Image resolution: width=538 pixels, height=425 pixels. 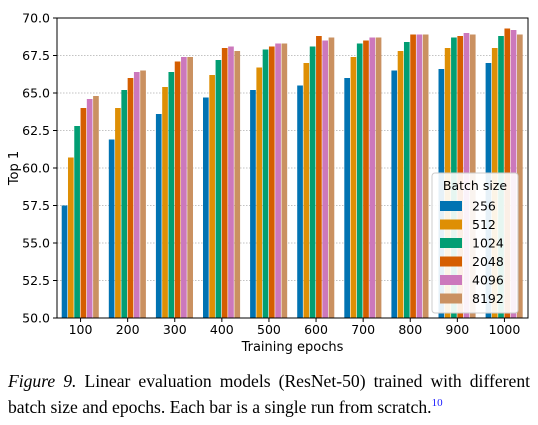 I want to click on y-tick-label: 62.5, so click(x=36, y=130).